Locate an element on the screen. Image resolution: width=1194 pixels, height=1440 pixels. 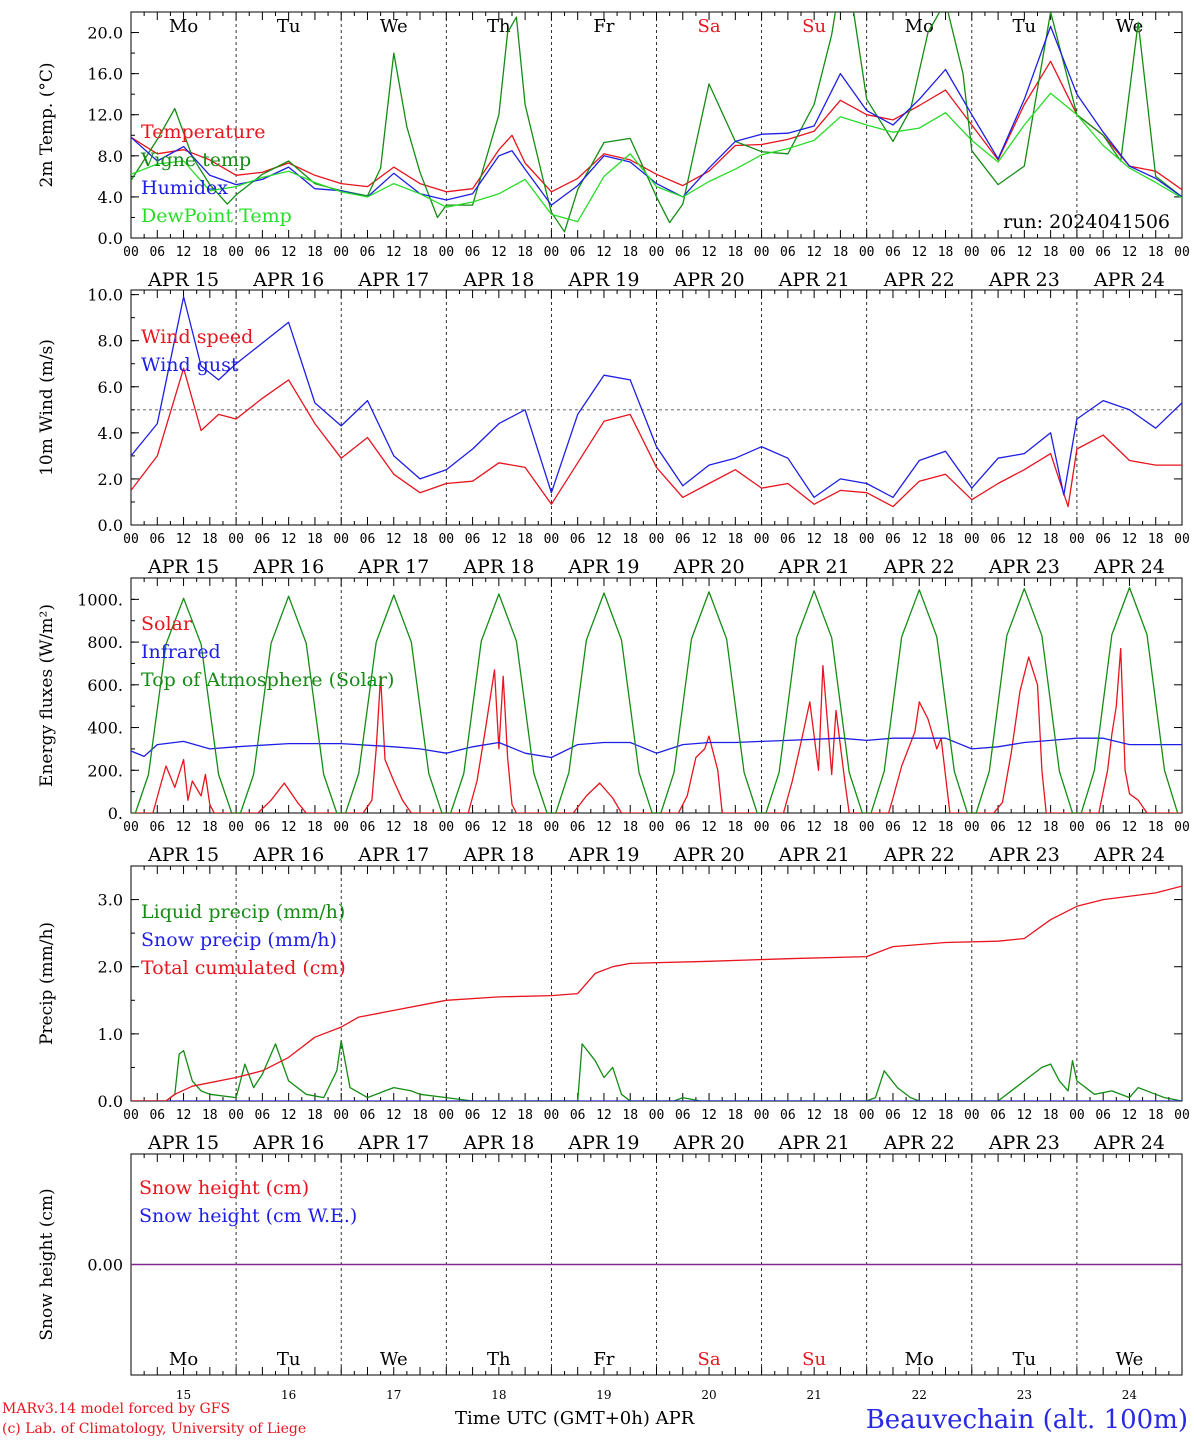
legend-humidex: Humidex is located at coordinates (184, 188).